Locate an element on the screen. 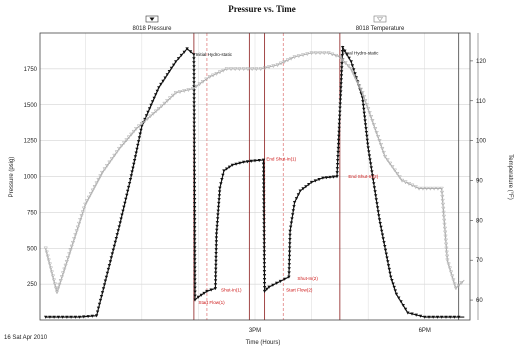 The width and height of the screenshot is (523, 353). chart-title: Pressure vs. Time is located at coordinates (262, 9).